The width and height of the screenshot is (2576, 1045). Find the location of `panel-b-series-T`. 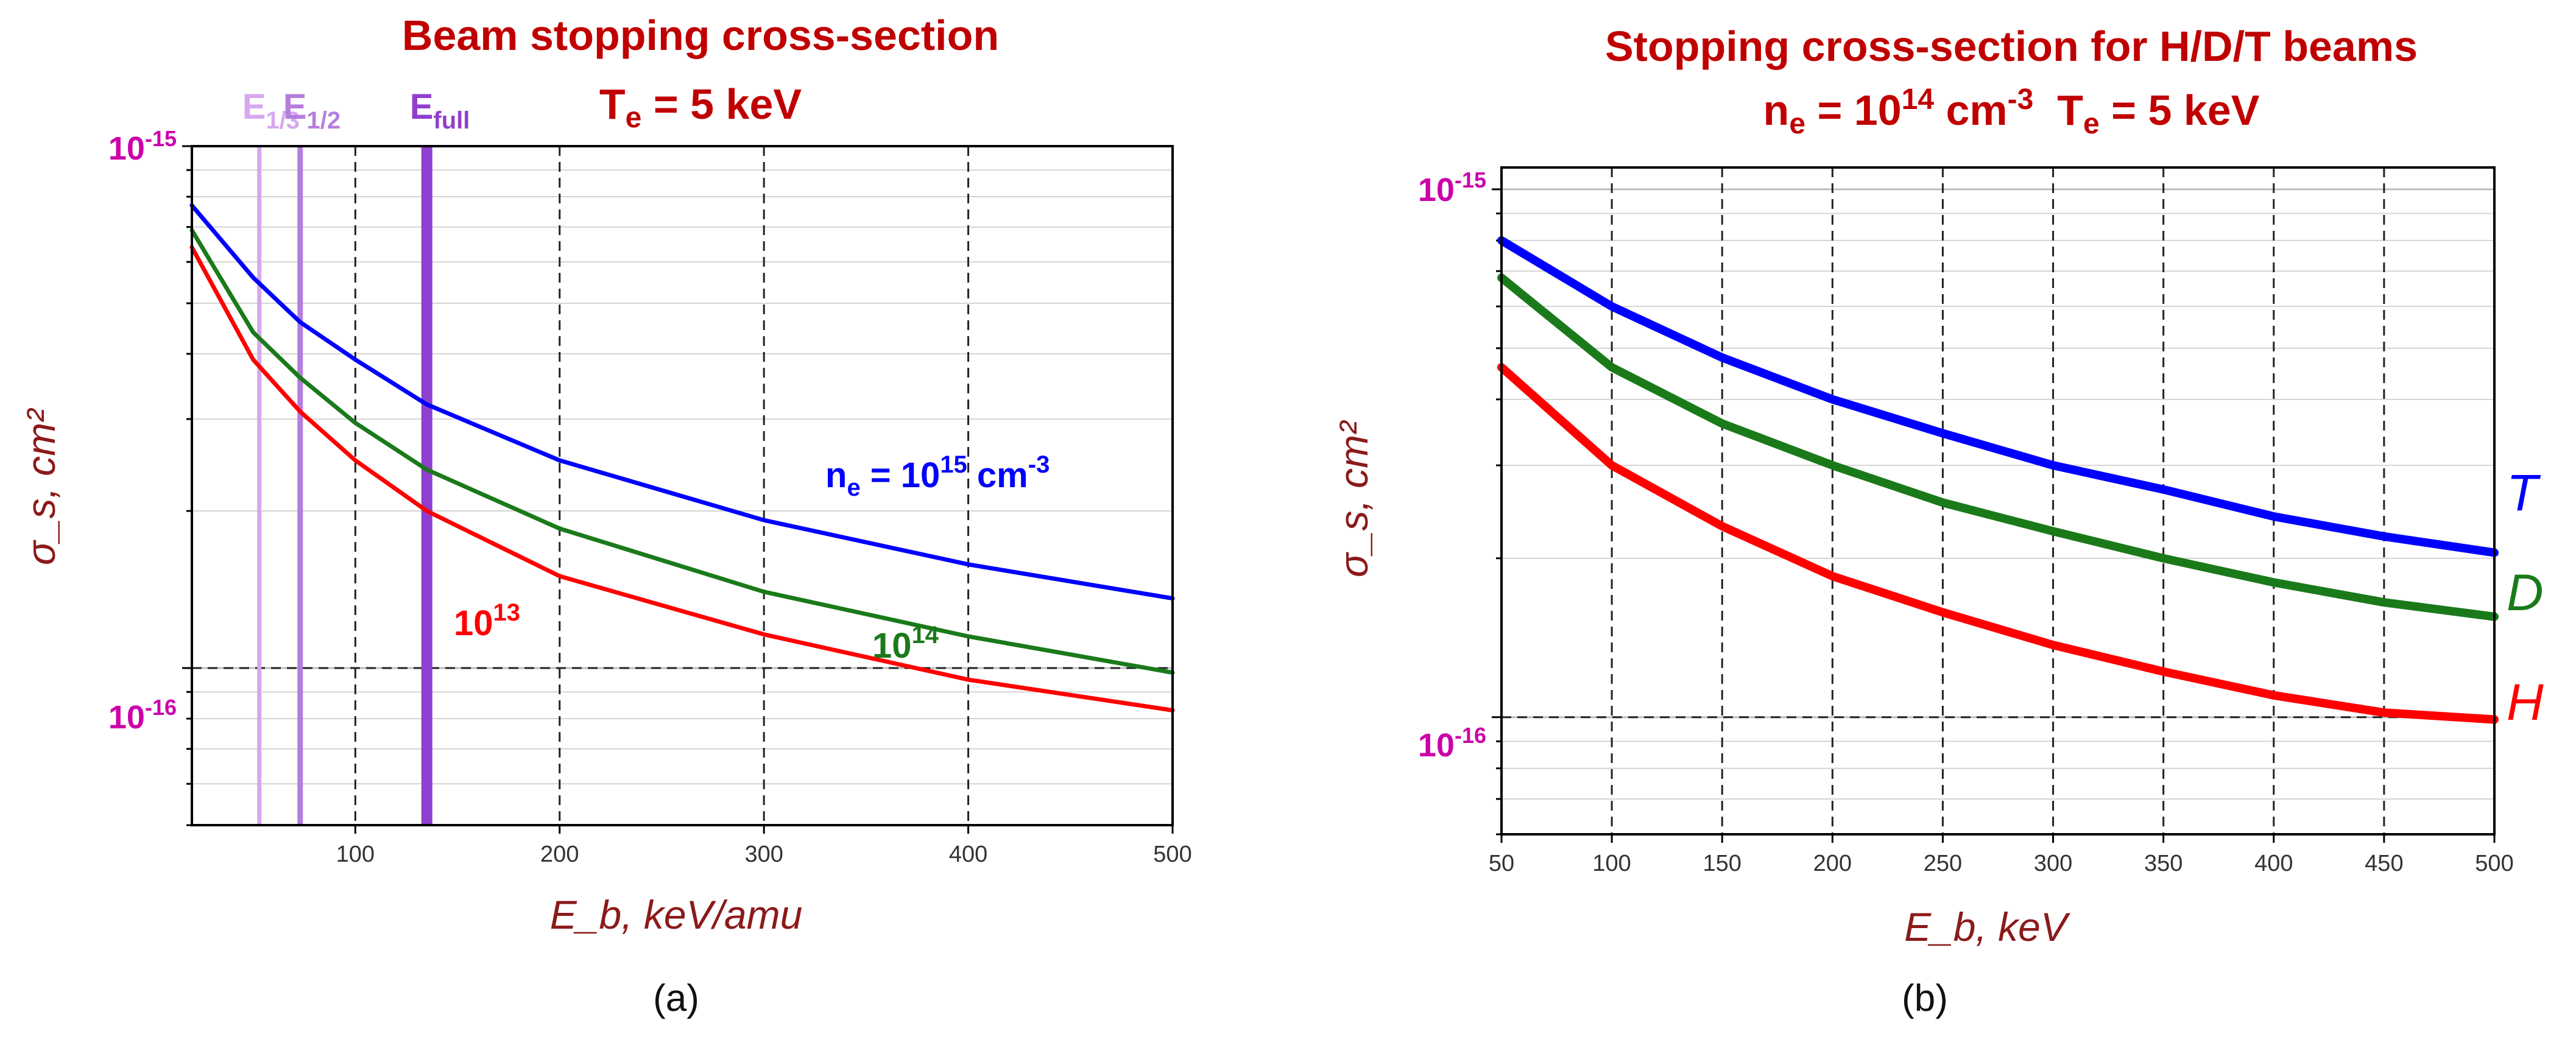

panel-b-series-T is located at coordinates (1998, 396).